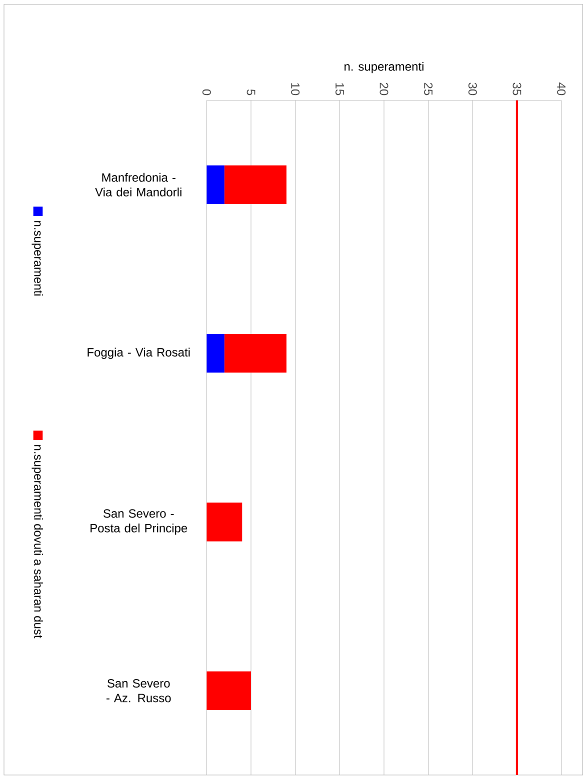 The image size is (588, 779). I want to click on legend-label: n.superamenti, so click(37, 258).